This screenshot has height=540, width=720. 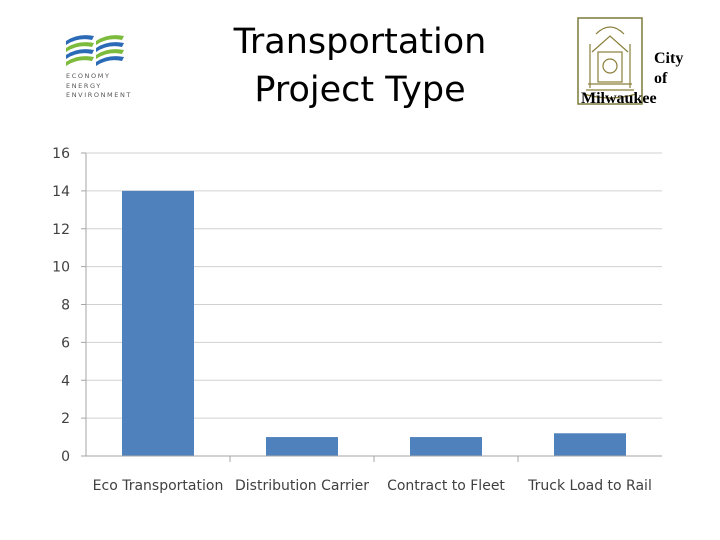 What do you see at coordinates (302, 486) in the screenshot?
I see `x-tick-label: Distribution Carrier` at bounding box center [302, 486].